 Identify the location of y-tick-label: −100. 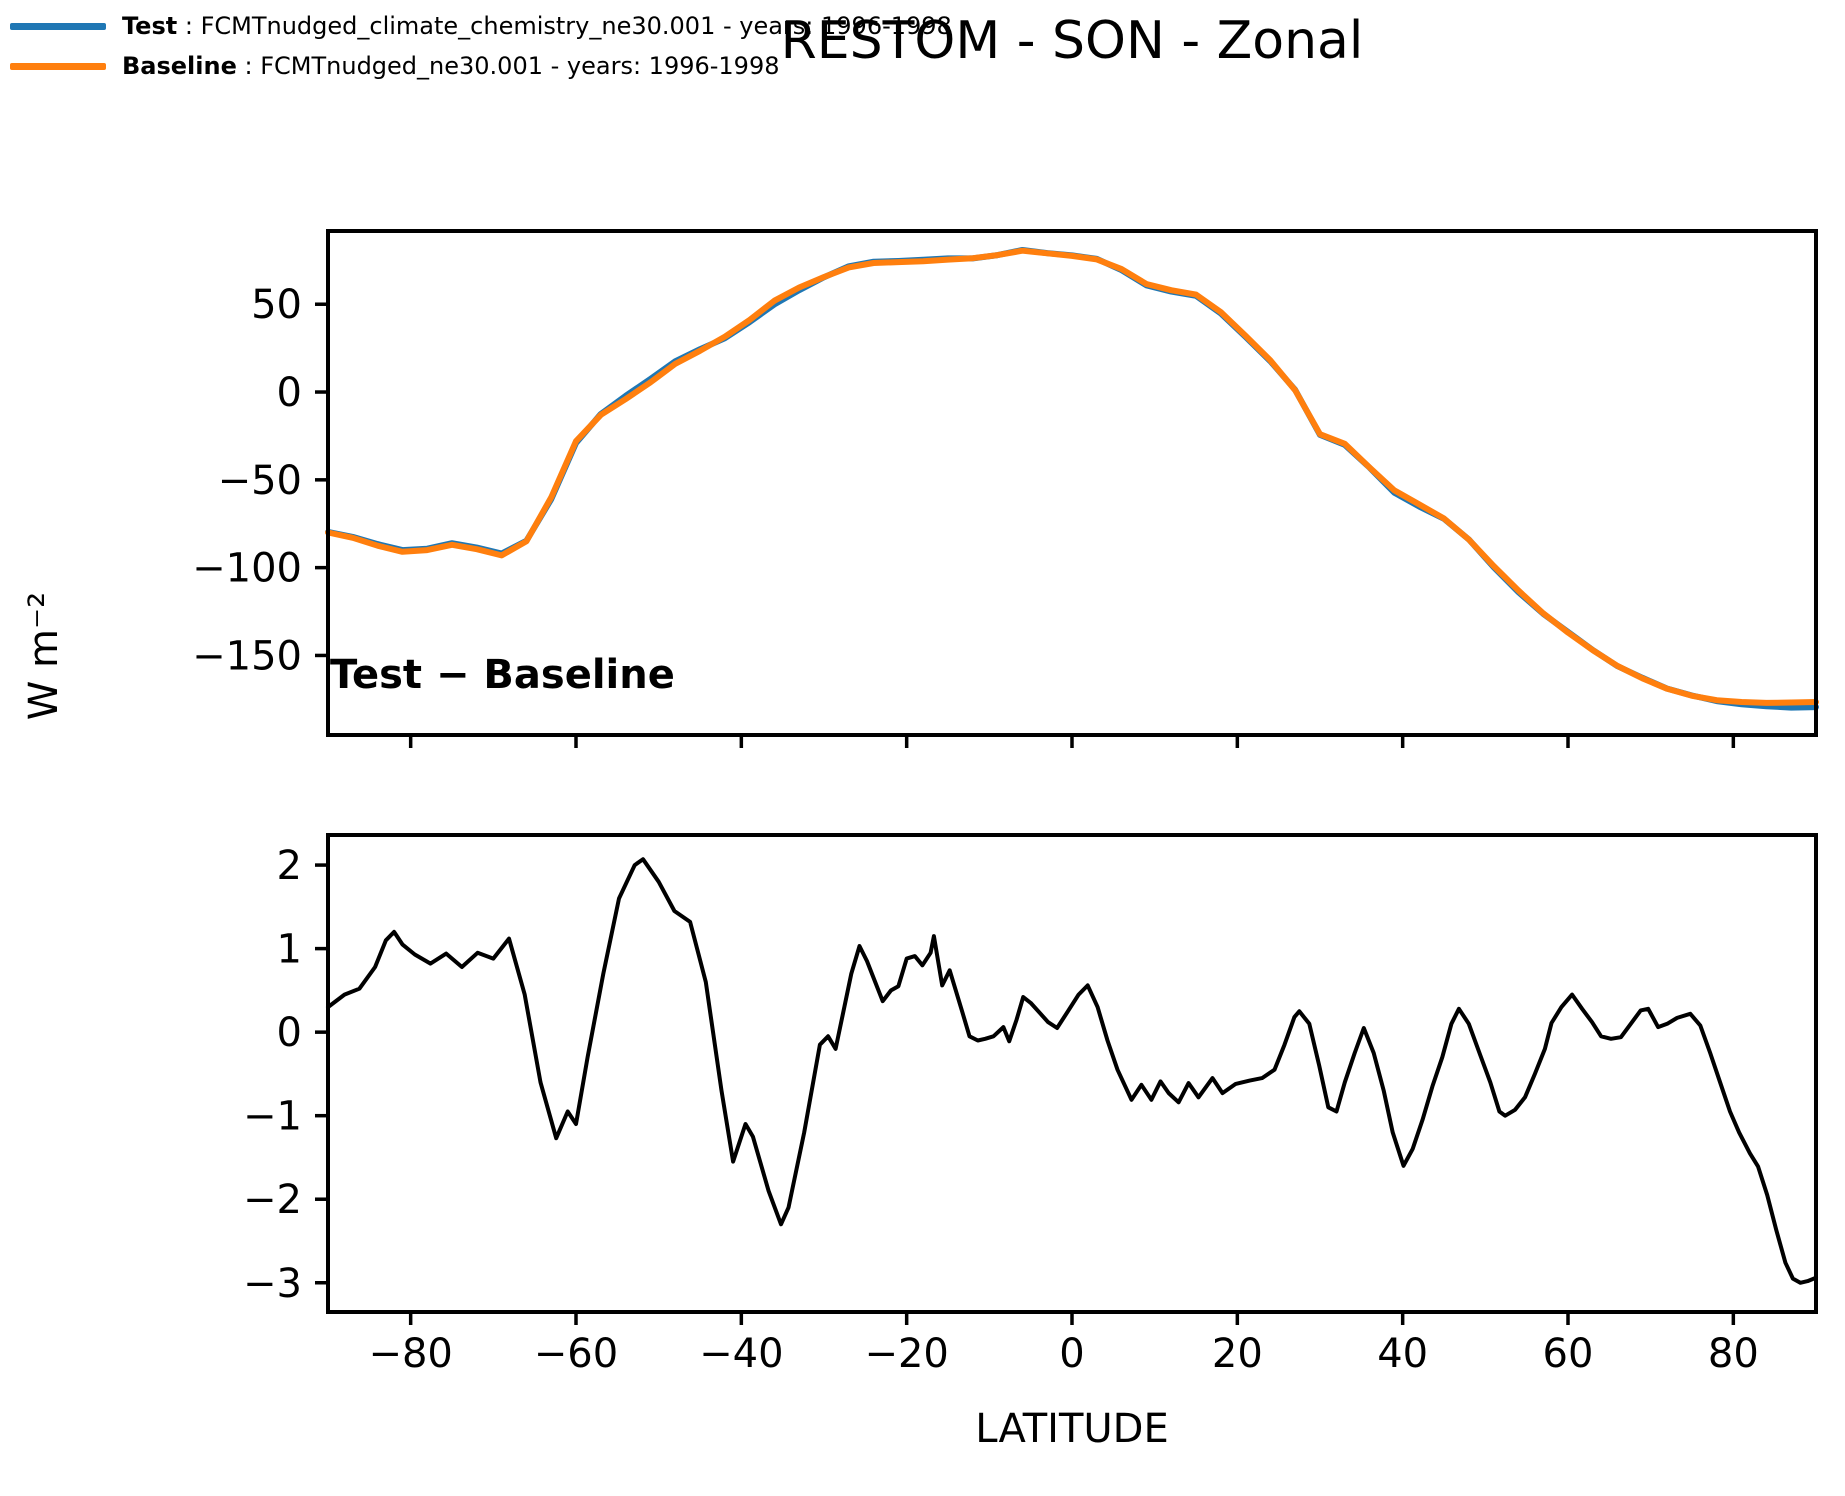
(247, 569).